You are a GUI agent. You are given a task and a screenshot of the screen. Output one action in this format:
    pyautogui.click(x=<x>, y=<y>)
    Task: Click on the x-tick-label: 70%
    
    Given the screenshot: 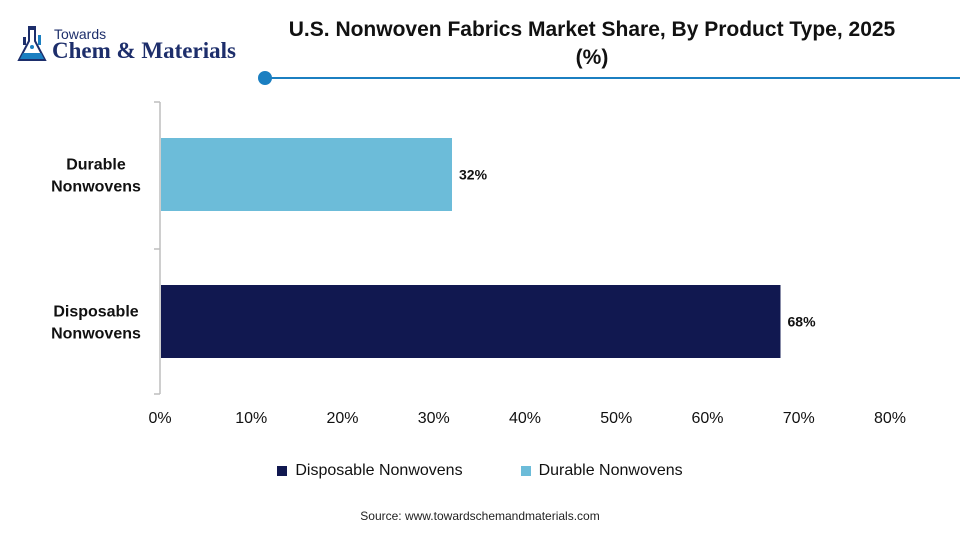 What is the action you would take?
    pyautogui.click(x=799, y=418)
    